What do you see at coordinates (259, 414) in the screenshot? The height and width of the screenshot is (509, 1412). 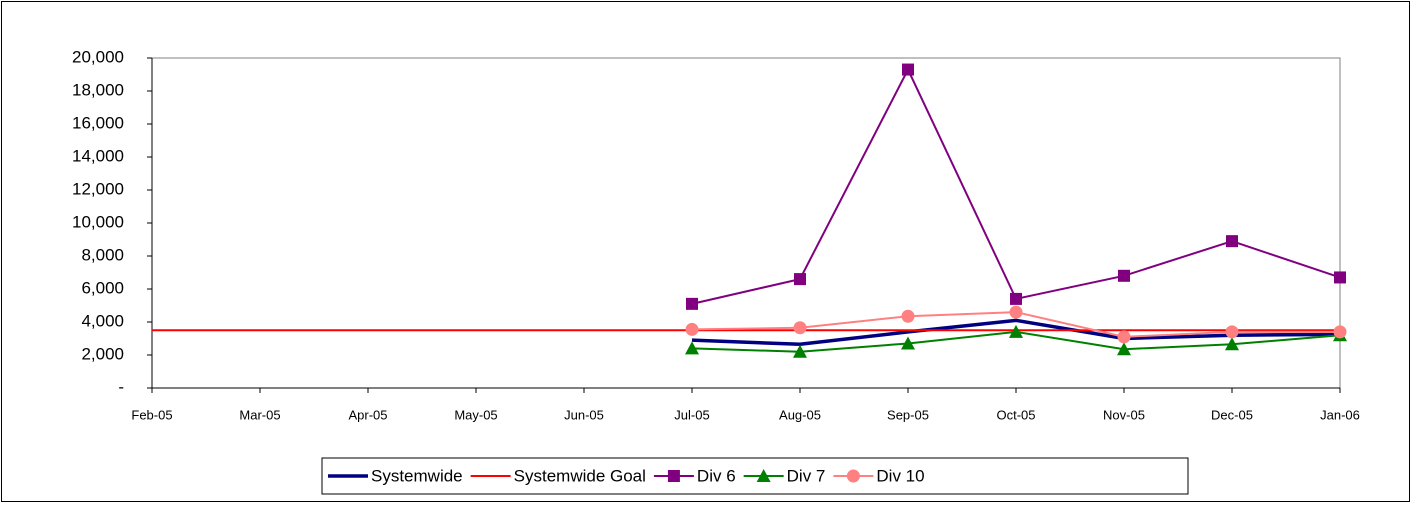 I see `x-tick-label: Mar-05` at bounding box center [259, 414].